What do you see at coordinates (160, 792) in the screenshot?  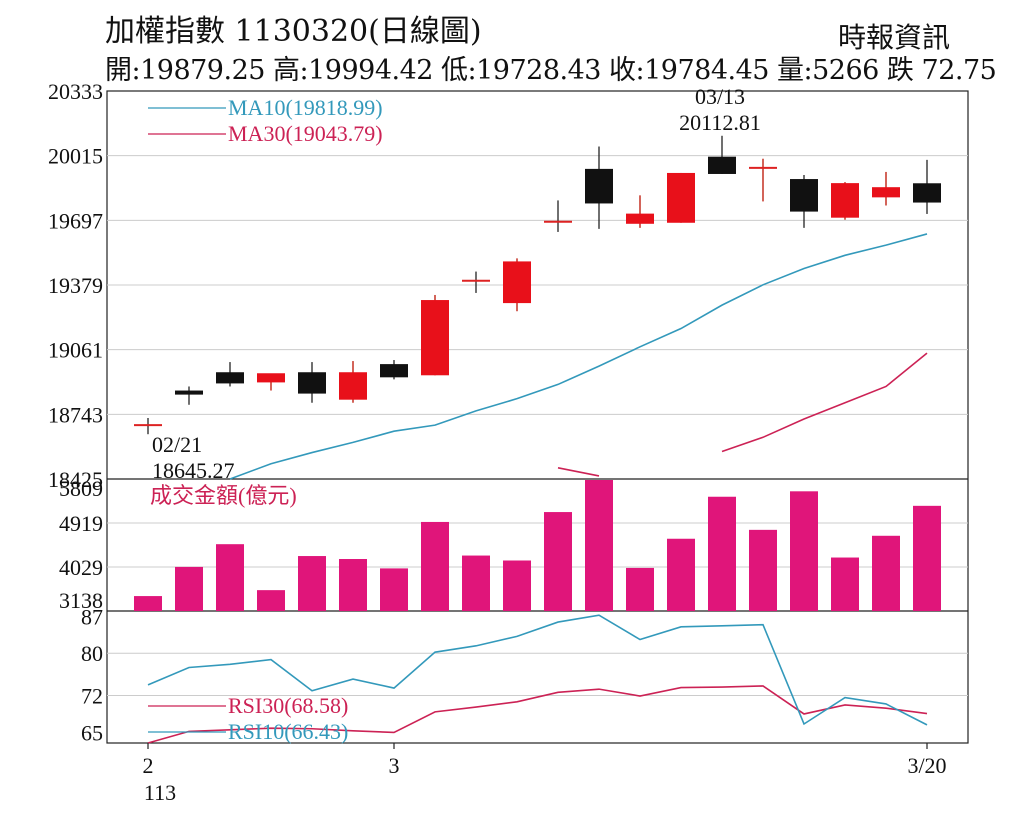 I see `x-tick-sublabel: 113` at bounding box center [160, 792].